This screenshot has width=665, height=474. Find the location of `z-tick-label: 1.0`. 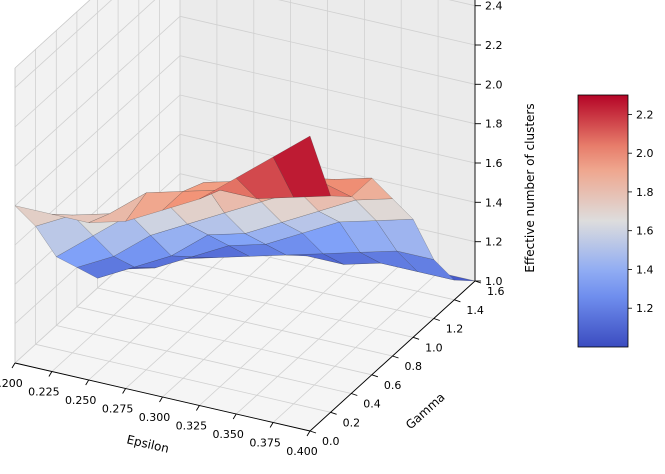

z-tick-label: 1.0 is located at coordinates (494, 281).